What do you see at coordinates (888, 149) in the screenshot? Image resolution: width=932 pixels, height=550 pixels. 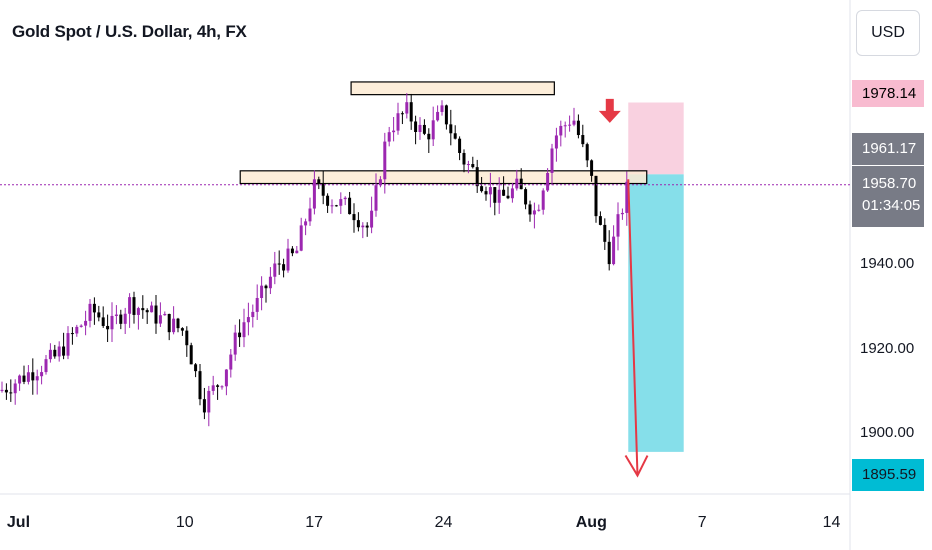 I see `entry-price-tag: 1961.17` at bounding box center [888, 149].